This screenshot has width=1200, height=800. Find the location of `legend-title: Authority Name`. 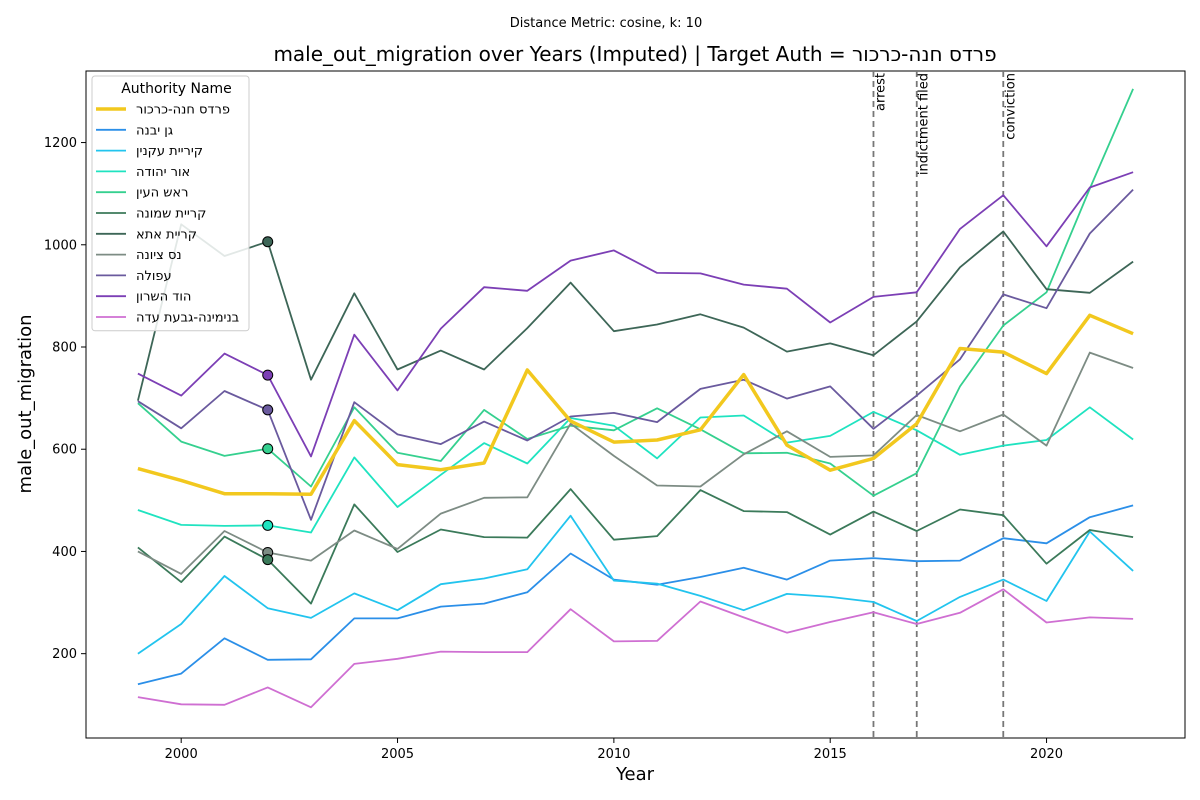

legend-title: Authority Name is located at coordinates (176, 89).